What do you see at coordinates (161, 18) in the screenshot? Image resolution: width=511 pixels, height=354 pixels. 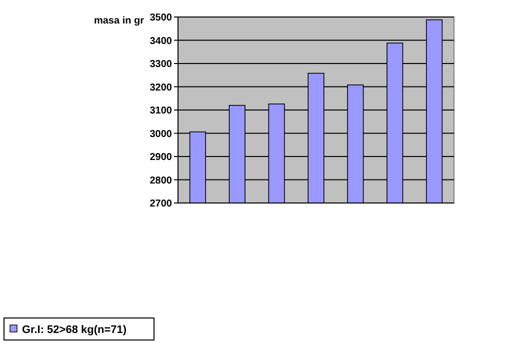 I see `y-tick-label: 3500` at bounding box center [161, 18].